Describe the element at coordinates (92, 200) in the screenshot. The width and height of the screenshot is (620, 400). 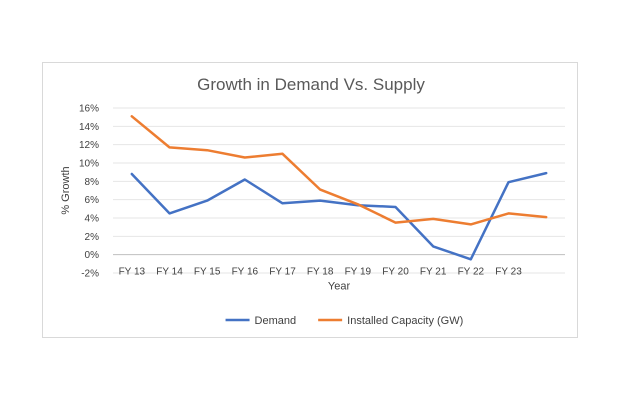
I see `y-tick-label: 6%` at that location.